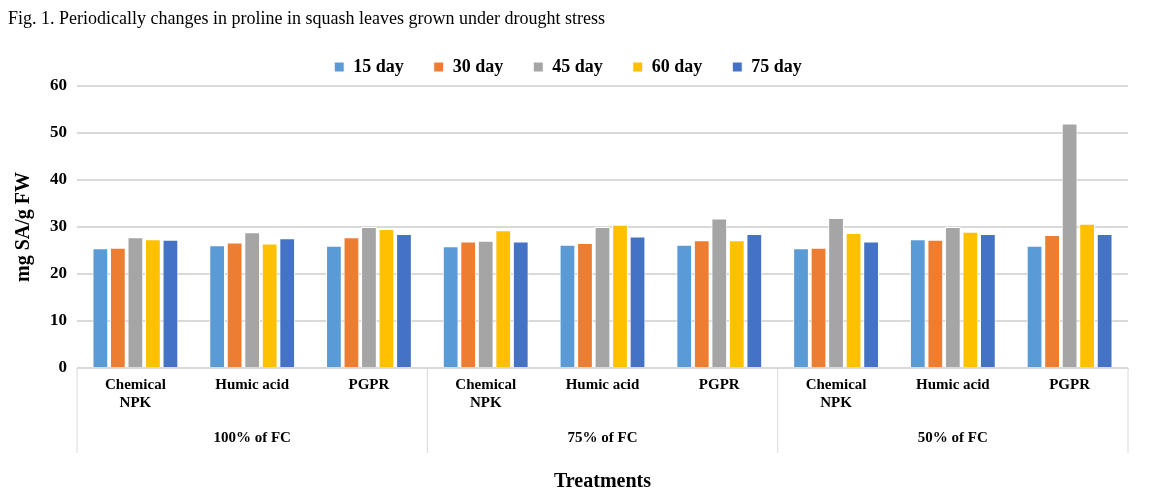  I want to click on y-tick-label: 60, so click(58, 85).